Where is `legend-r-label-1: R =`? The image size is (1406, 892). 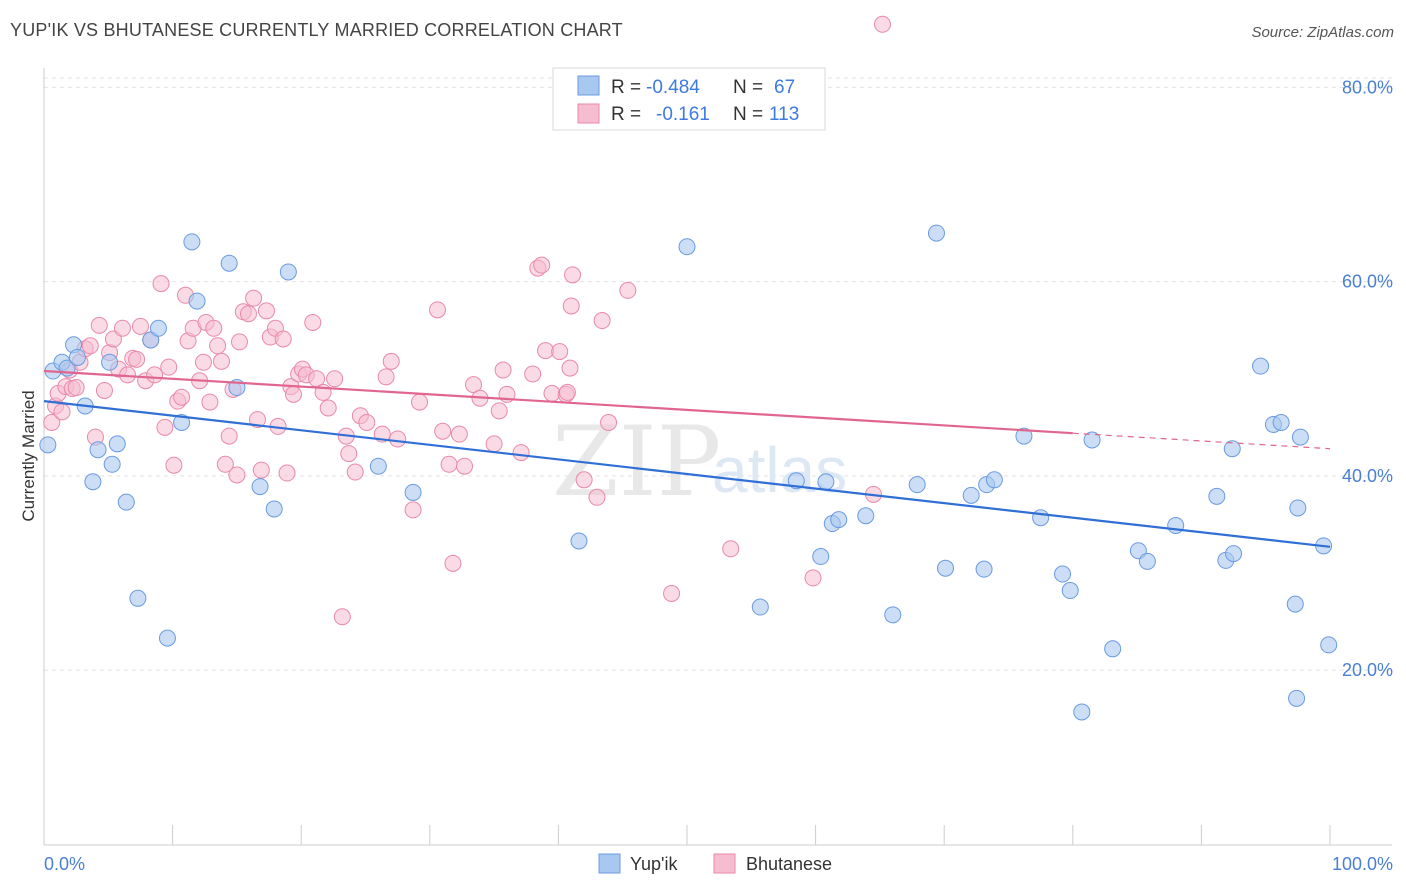 legend-r-label-1: R = is located at coordinates (626, 87).